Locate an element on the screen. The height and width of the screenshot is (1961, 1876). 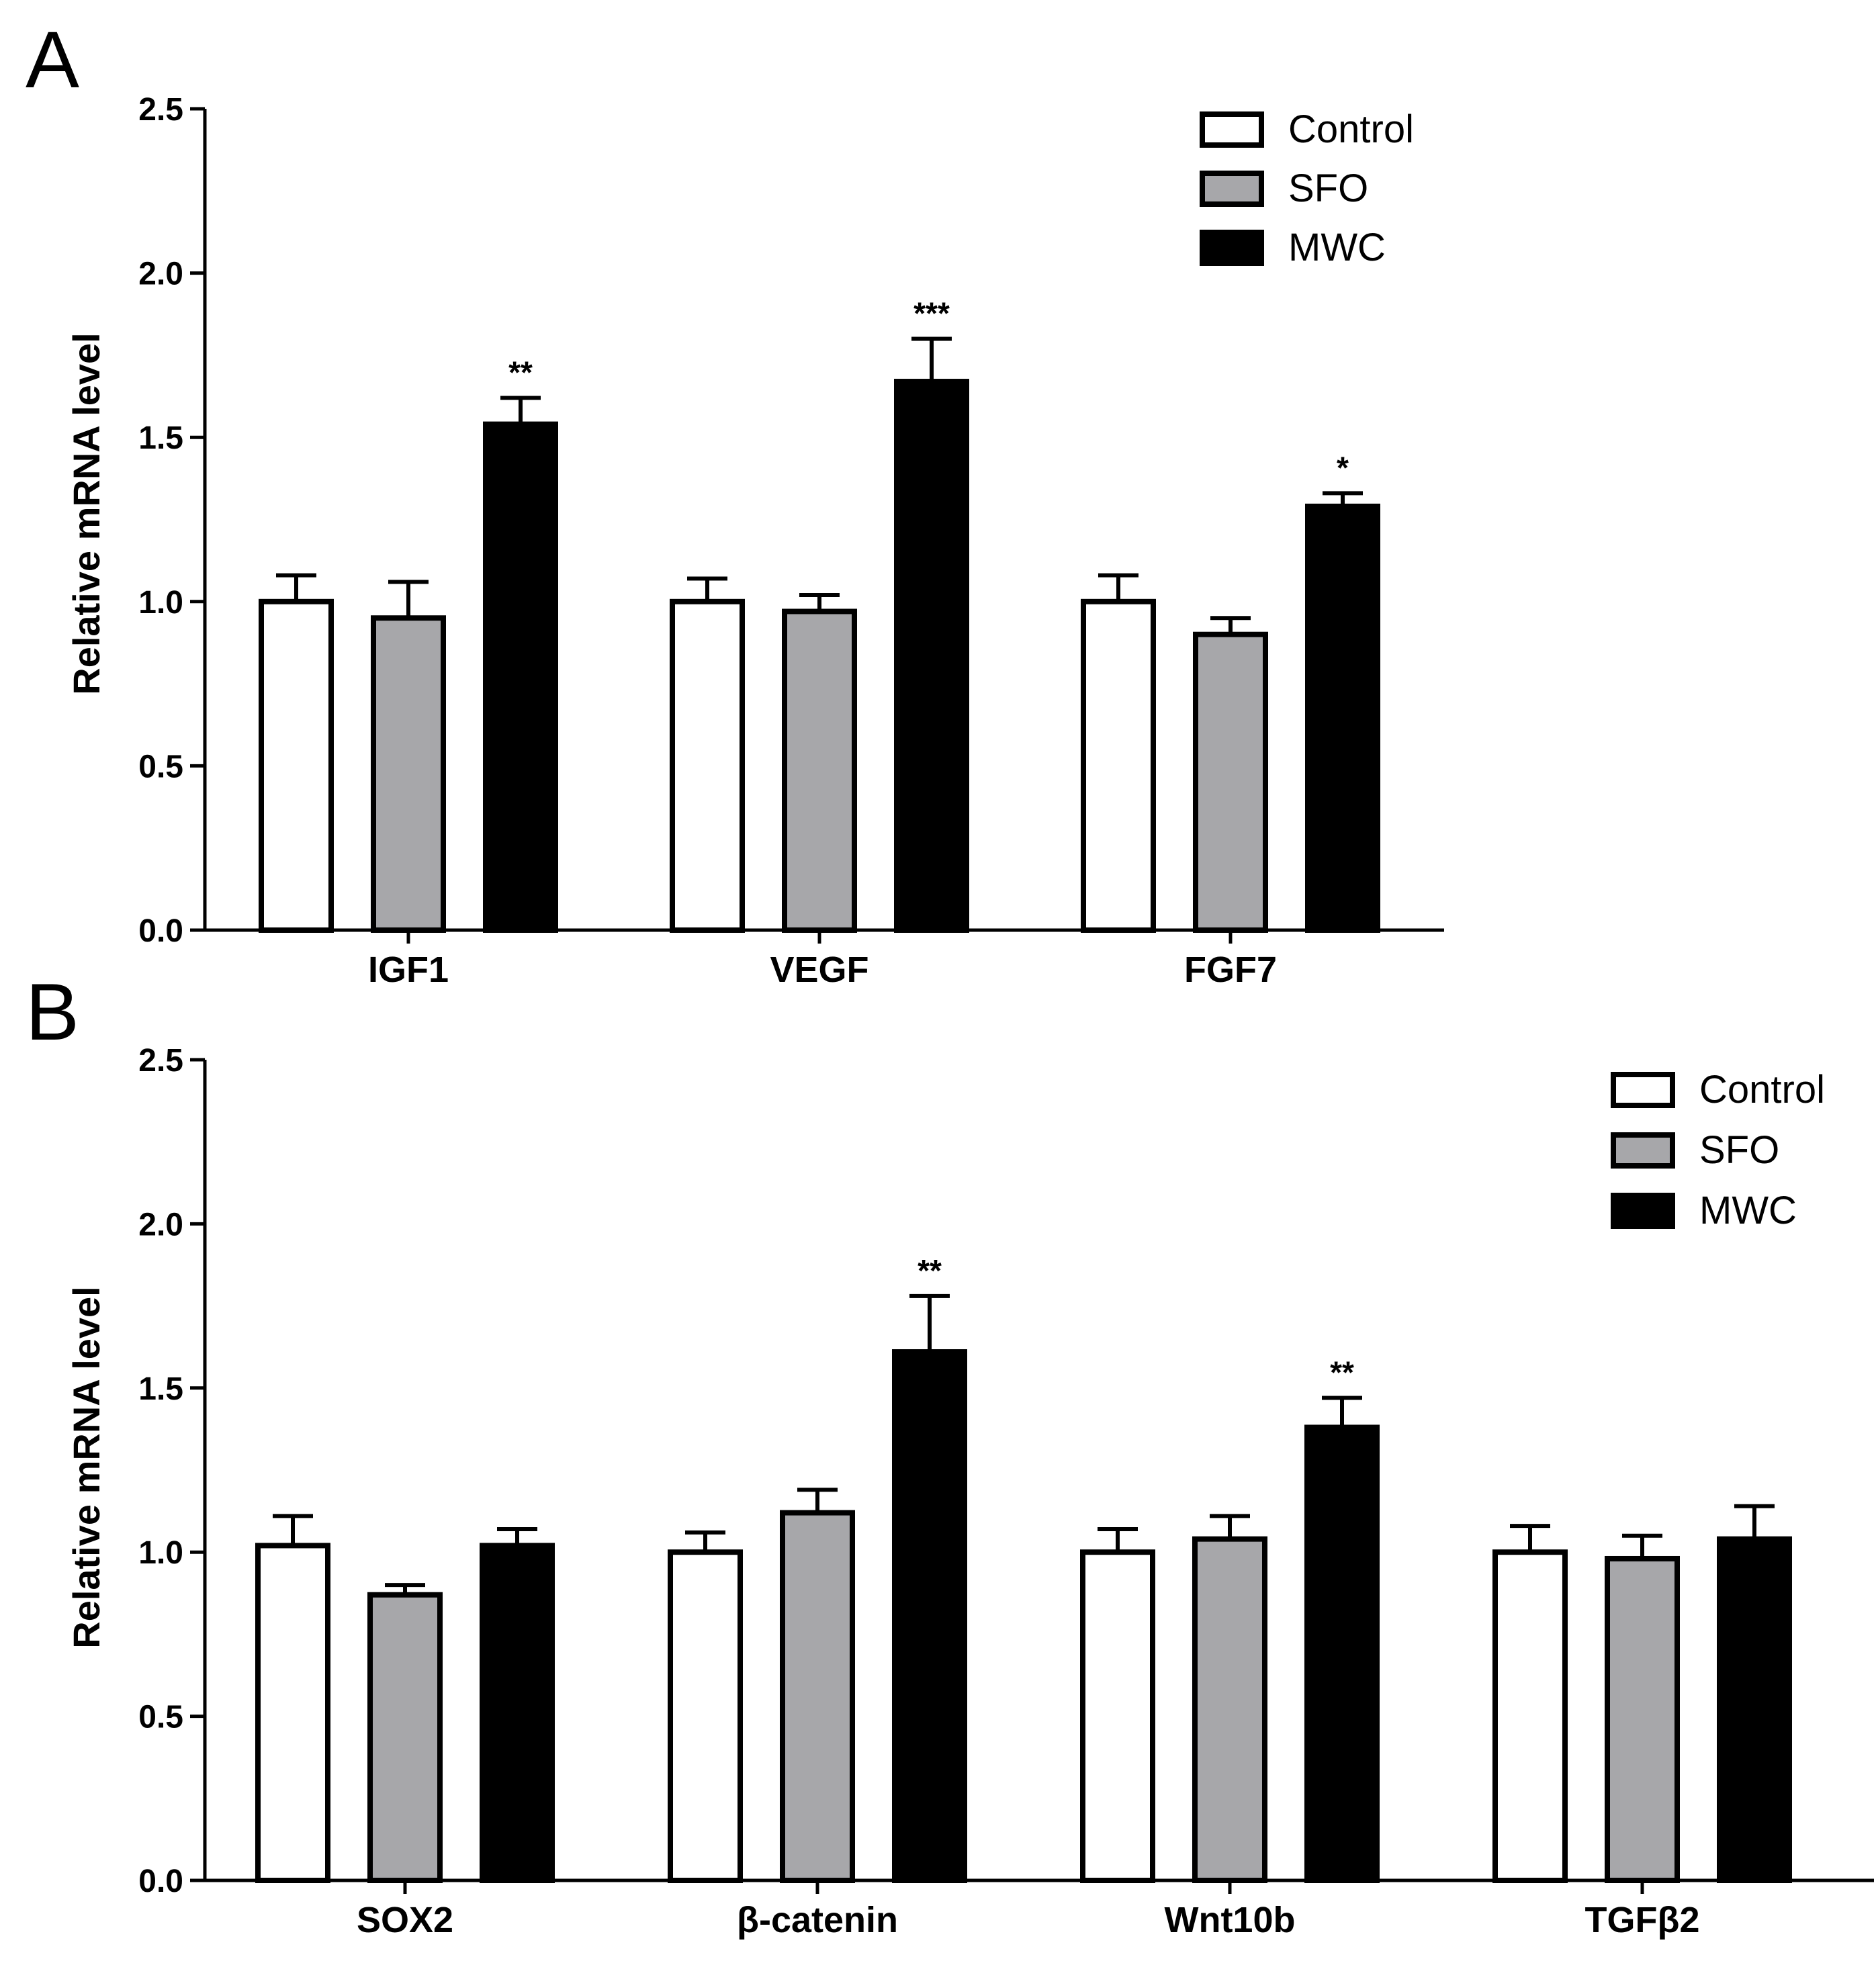
panel-a-bar-vegf-control is located at coordinates (707, 766).